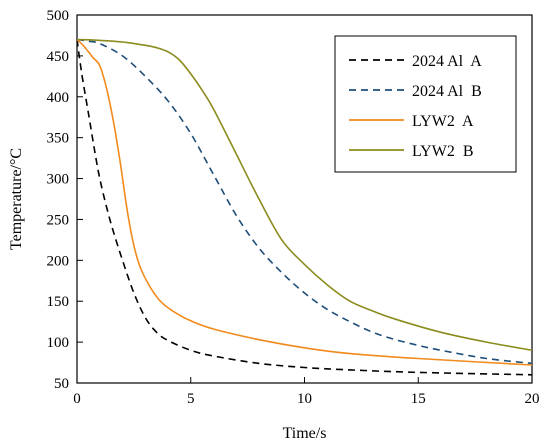 The height and width of the screenshot is (448, 550). Describe the element at coordinates (443, 121) in the screenshot. I see `legend-label: LYW2 A` at that location.